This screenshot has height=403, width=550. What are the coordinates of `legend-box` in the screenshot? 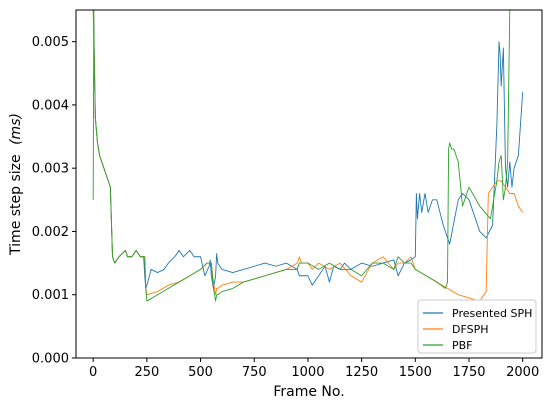 It's located at (477, 326).